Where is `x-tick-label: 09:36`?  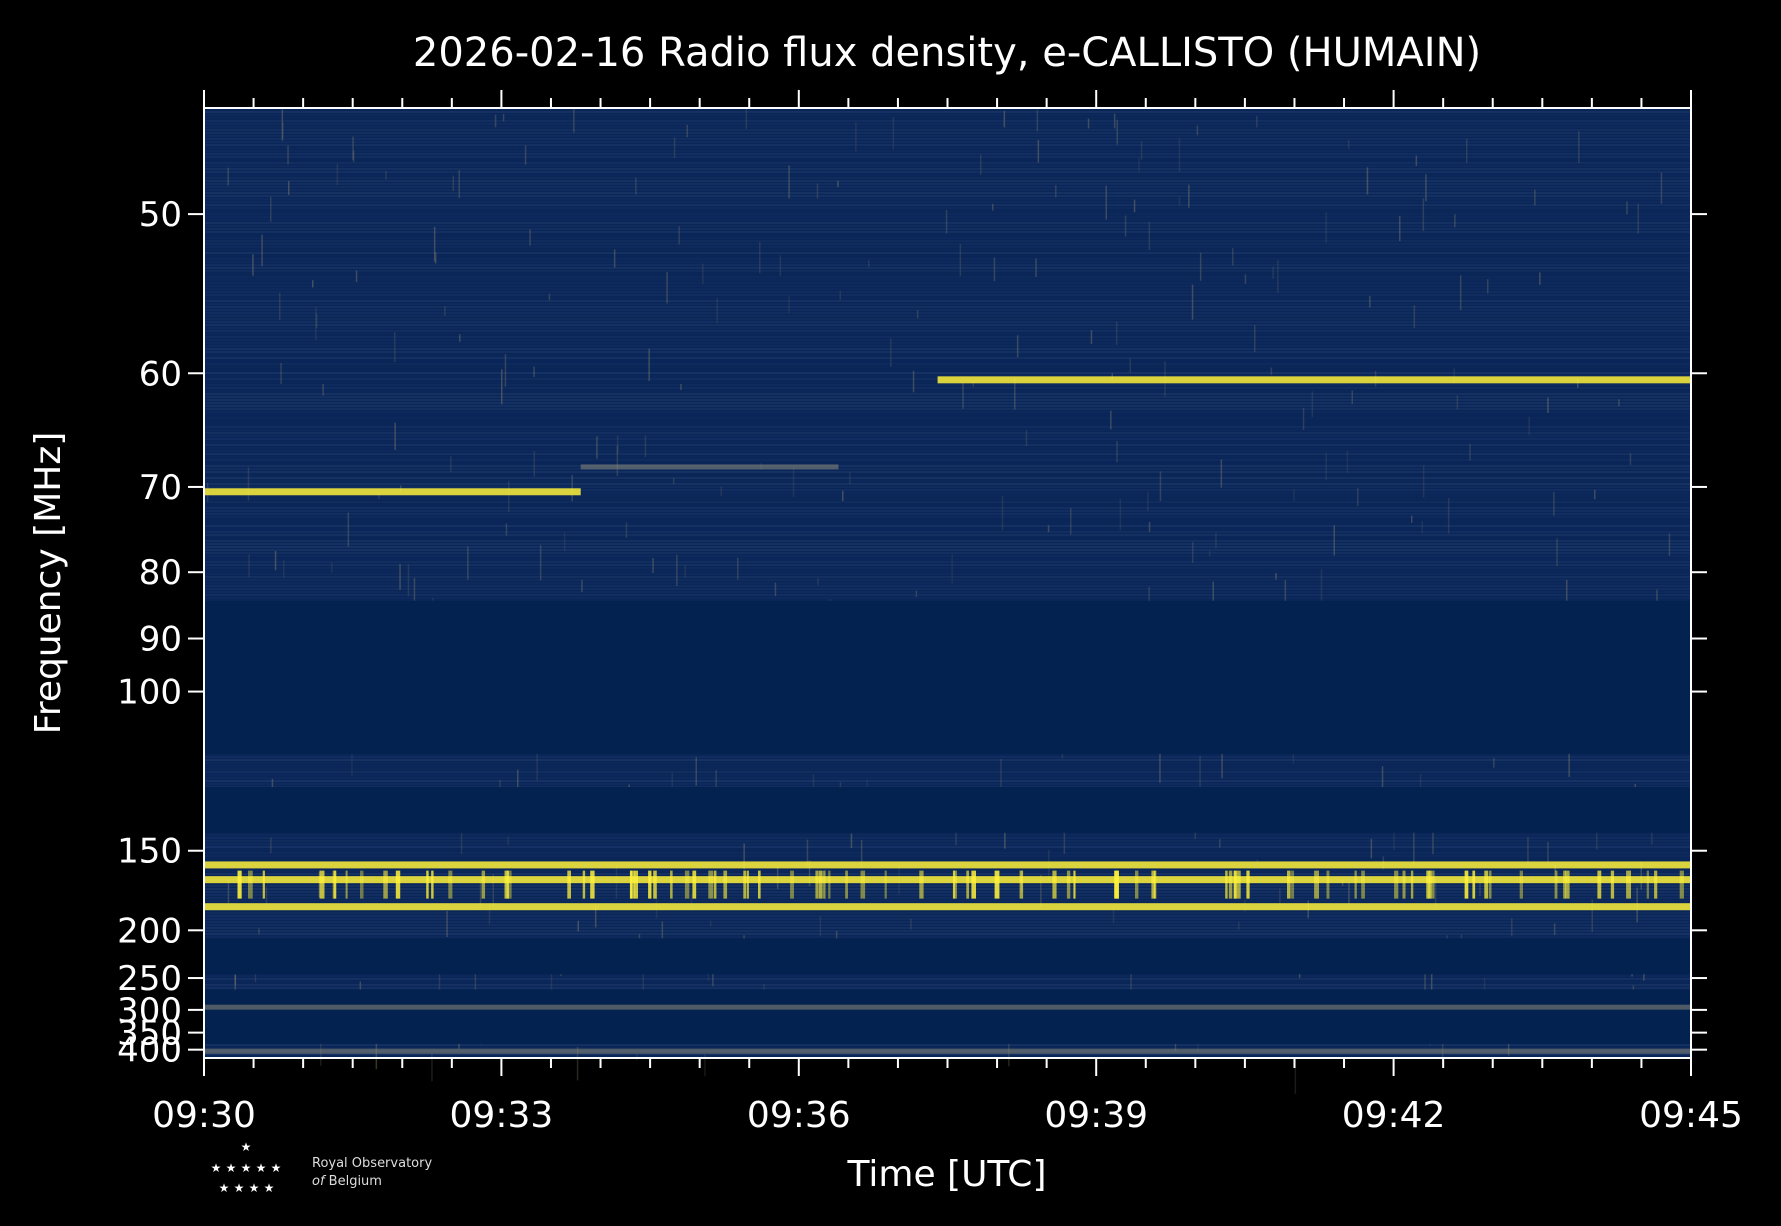 x-tick-label: 09:36 is located at coordinates (799, 1115).